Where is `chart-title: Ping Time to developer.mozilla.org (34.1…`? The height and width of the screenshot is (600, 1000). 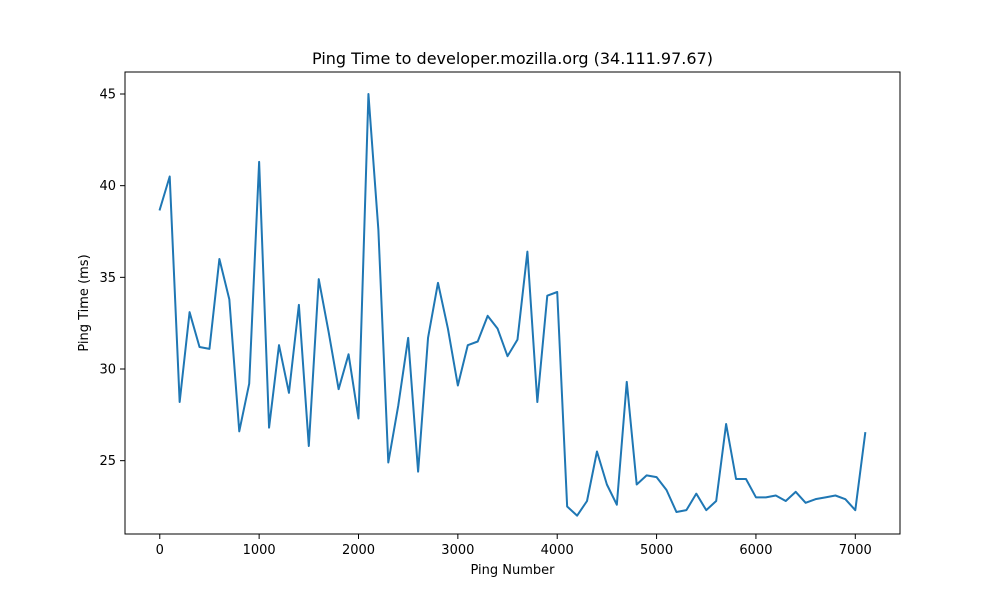 chart-title: Ping Time to developer.mozilla.org (34.1… is located at coordinates (512, 58).